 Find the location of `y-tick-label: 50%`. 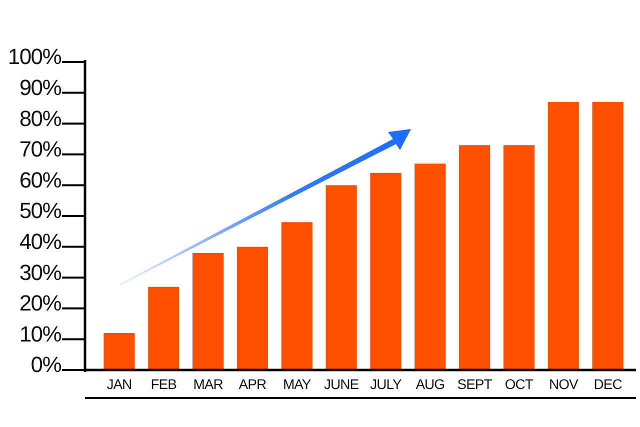

y-tick-label: 50% is located at coordinates (40, 211).